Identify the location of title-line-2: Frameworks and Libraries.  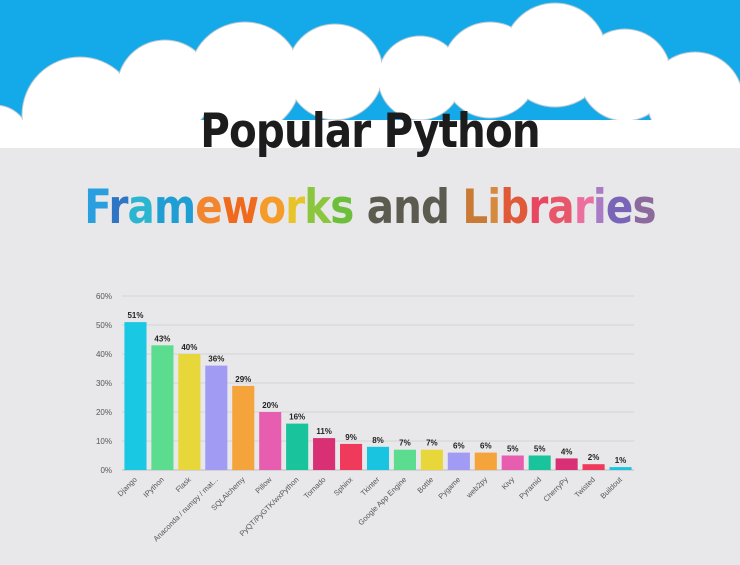
(370, 207).